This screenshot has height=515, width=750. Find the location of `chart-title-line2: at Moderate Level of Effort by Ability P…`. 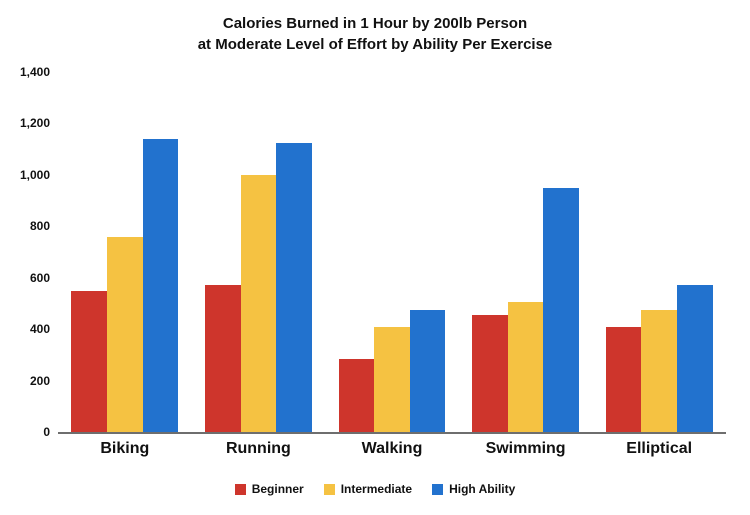

chart-title-line2: at Moderate Level of Effort by Ability P… is located at coordinates (375, 44).